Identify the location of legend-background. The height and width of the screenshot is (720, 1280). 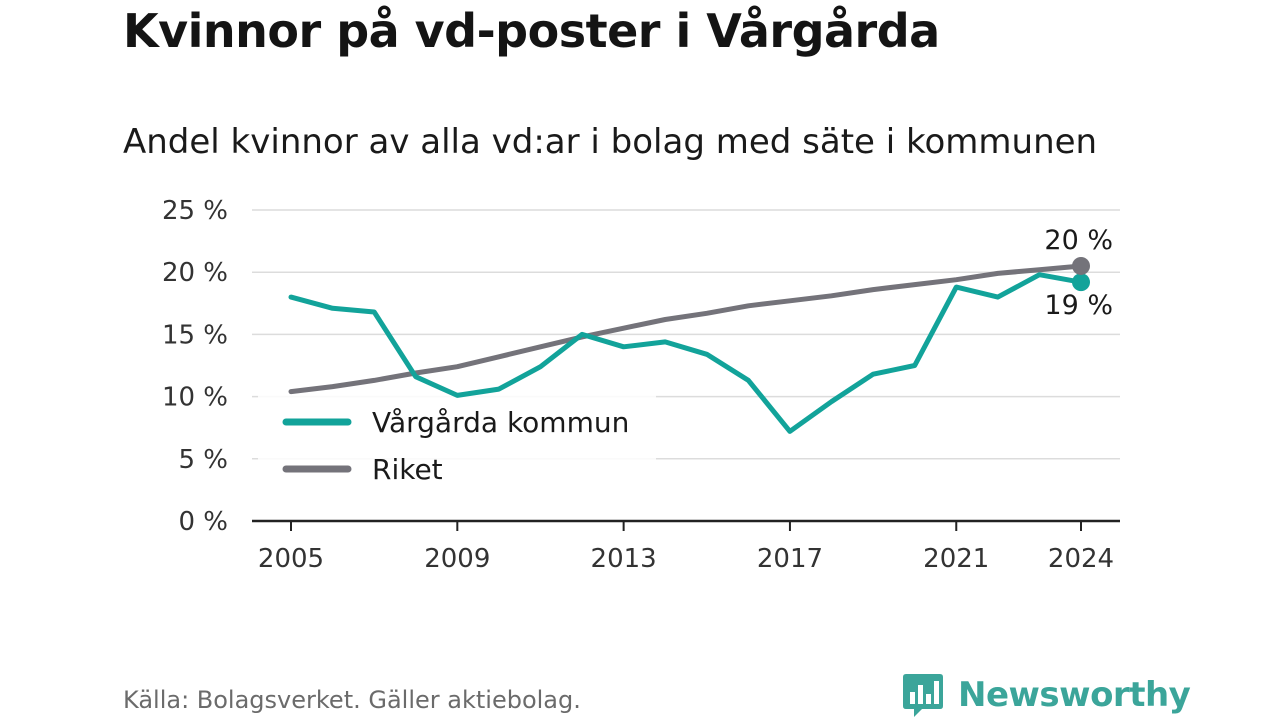
(457, 445).